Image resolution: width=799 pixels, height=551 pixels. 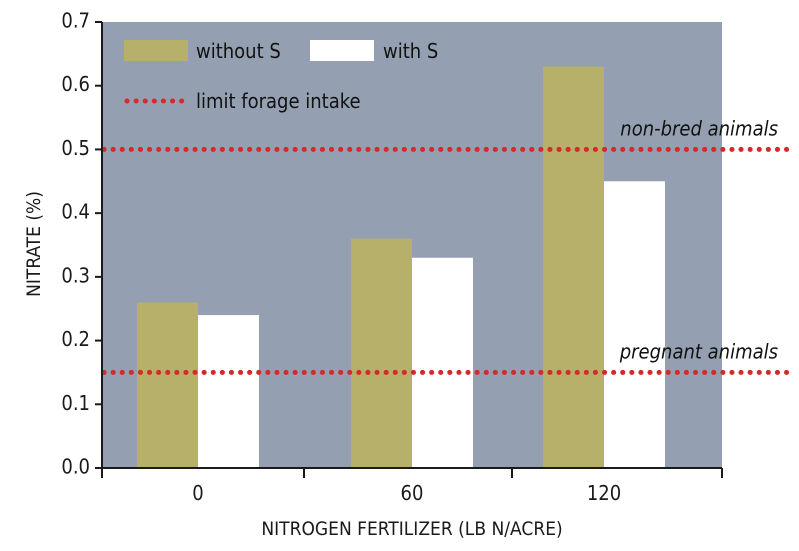 What do you see at coordinates (34, 244) in the screenshot?
I see `y-axis-title: NITRATE (%)` at bounding box center [34, 244].